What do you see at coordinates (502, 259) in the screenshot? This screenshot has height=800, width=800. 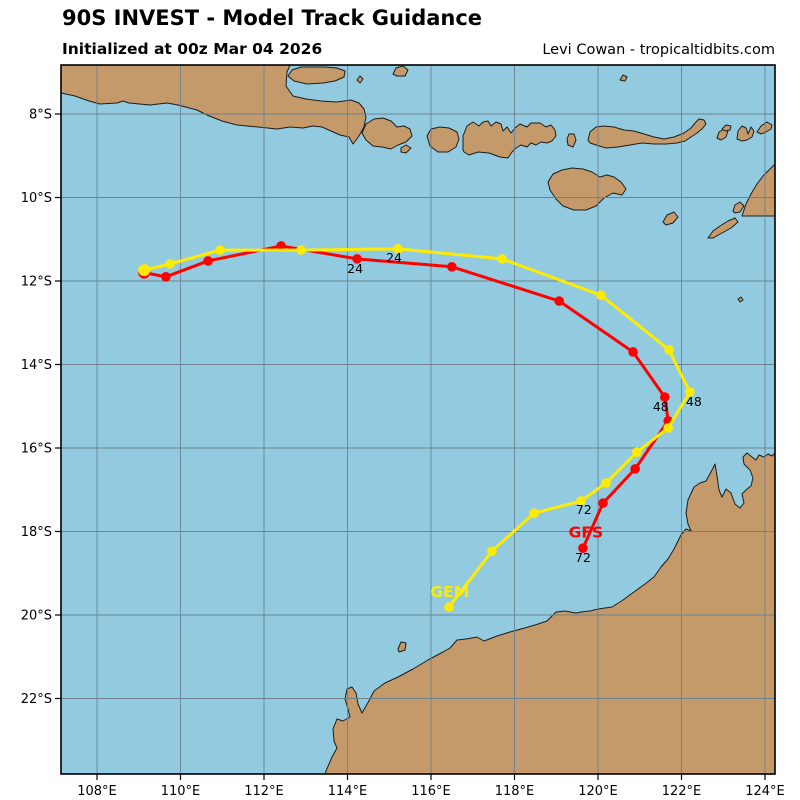 I see `track-point-gem-h30` at bounding box center [502, 259].